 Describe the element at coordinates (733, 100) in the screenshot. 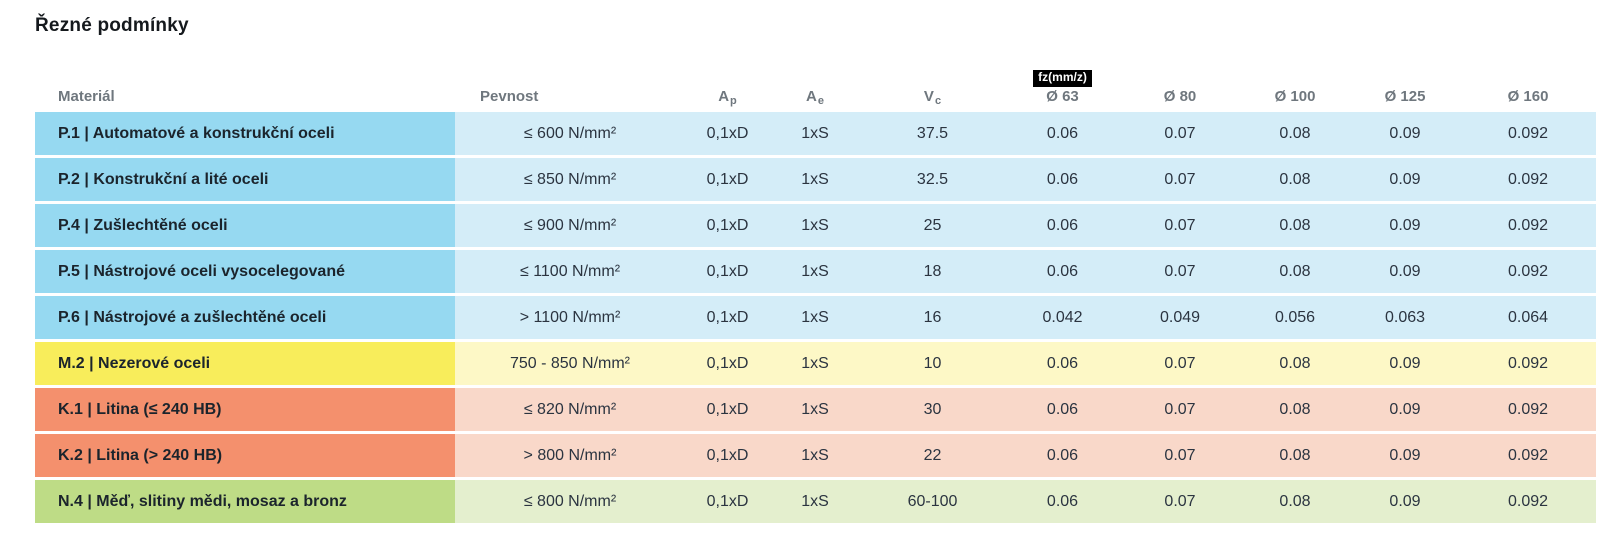

I see `ap-subscript: p` at that location.